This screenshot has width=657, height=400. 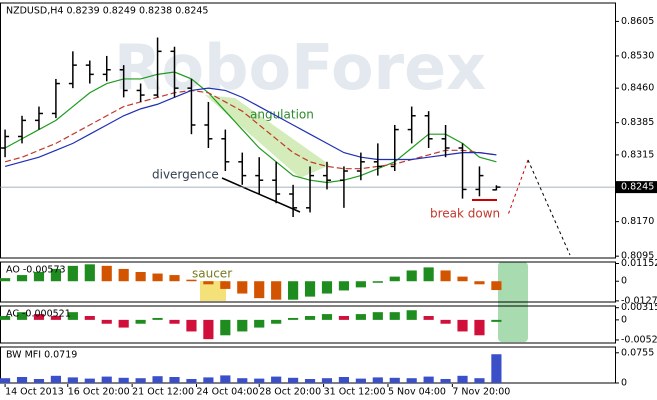 I want to click on annotation: break down, so click(x=465, y=214).